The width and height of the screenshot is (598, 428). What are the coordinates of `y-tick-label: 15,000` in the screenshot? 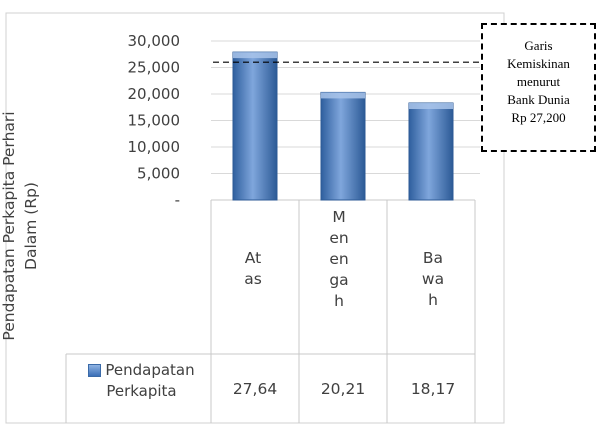 It's located at (154, 121).